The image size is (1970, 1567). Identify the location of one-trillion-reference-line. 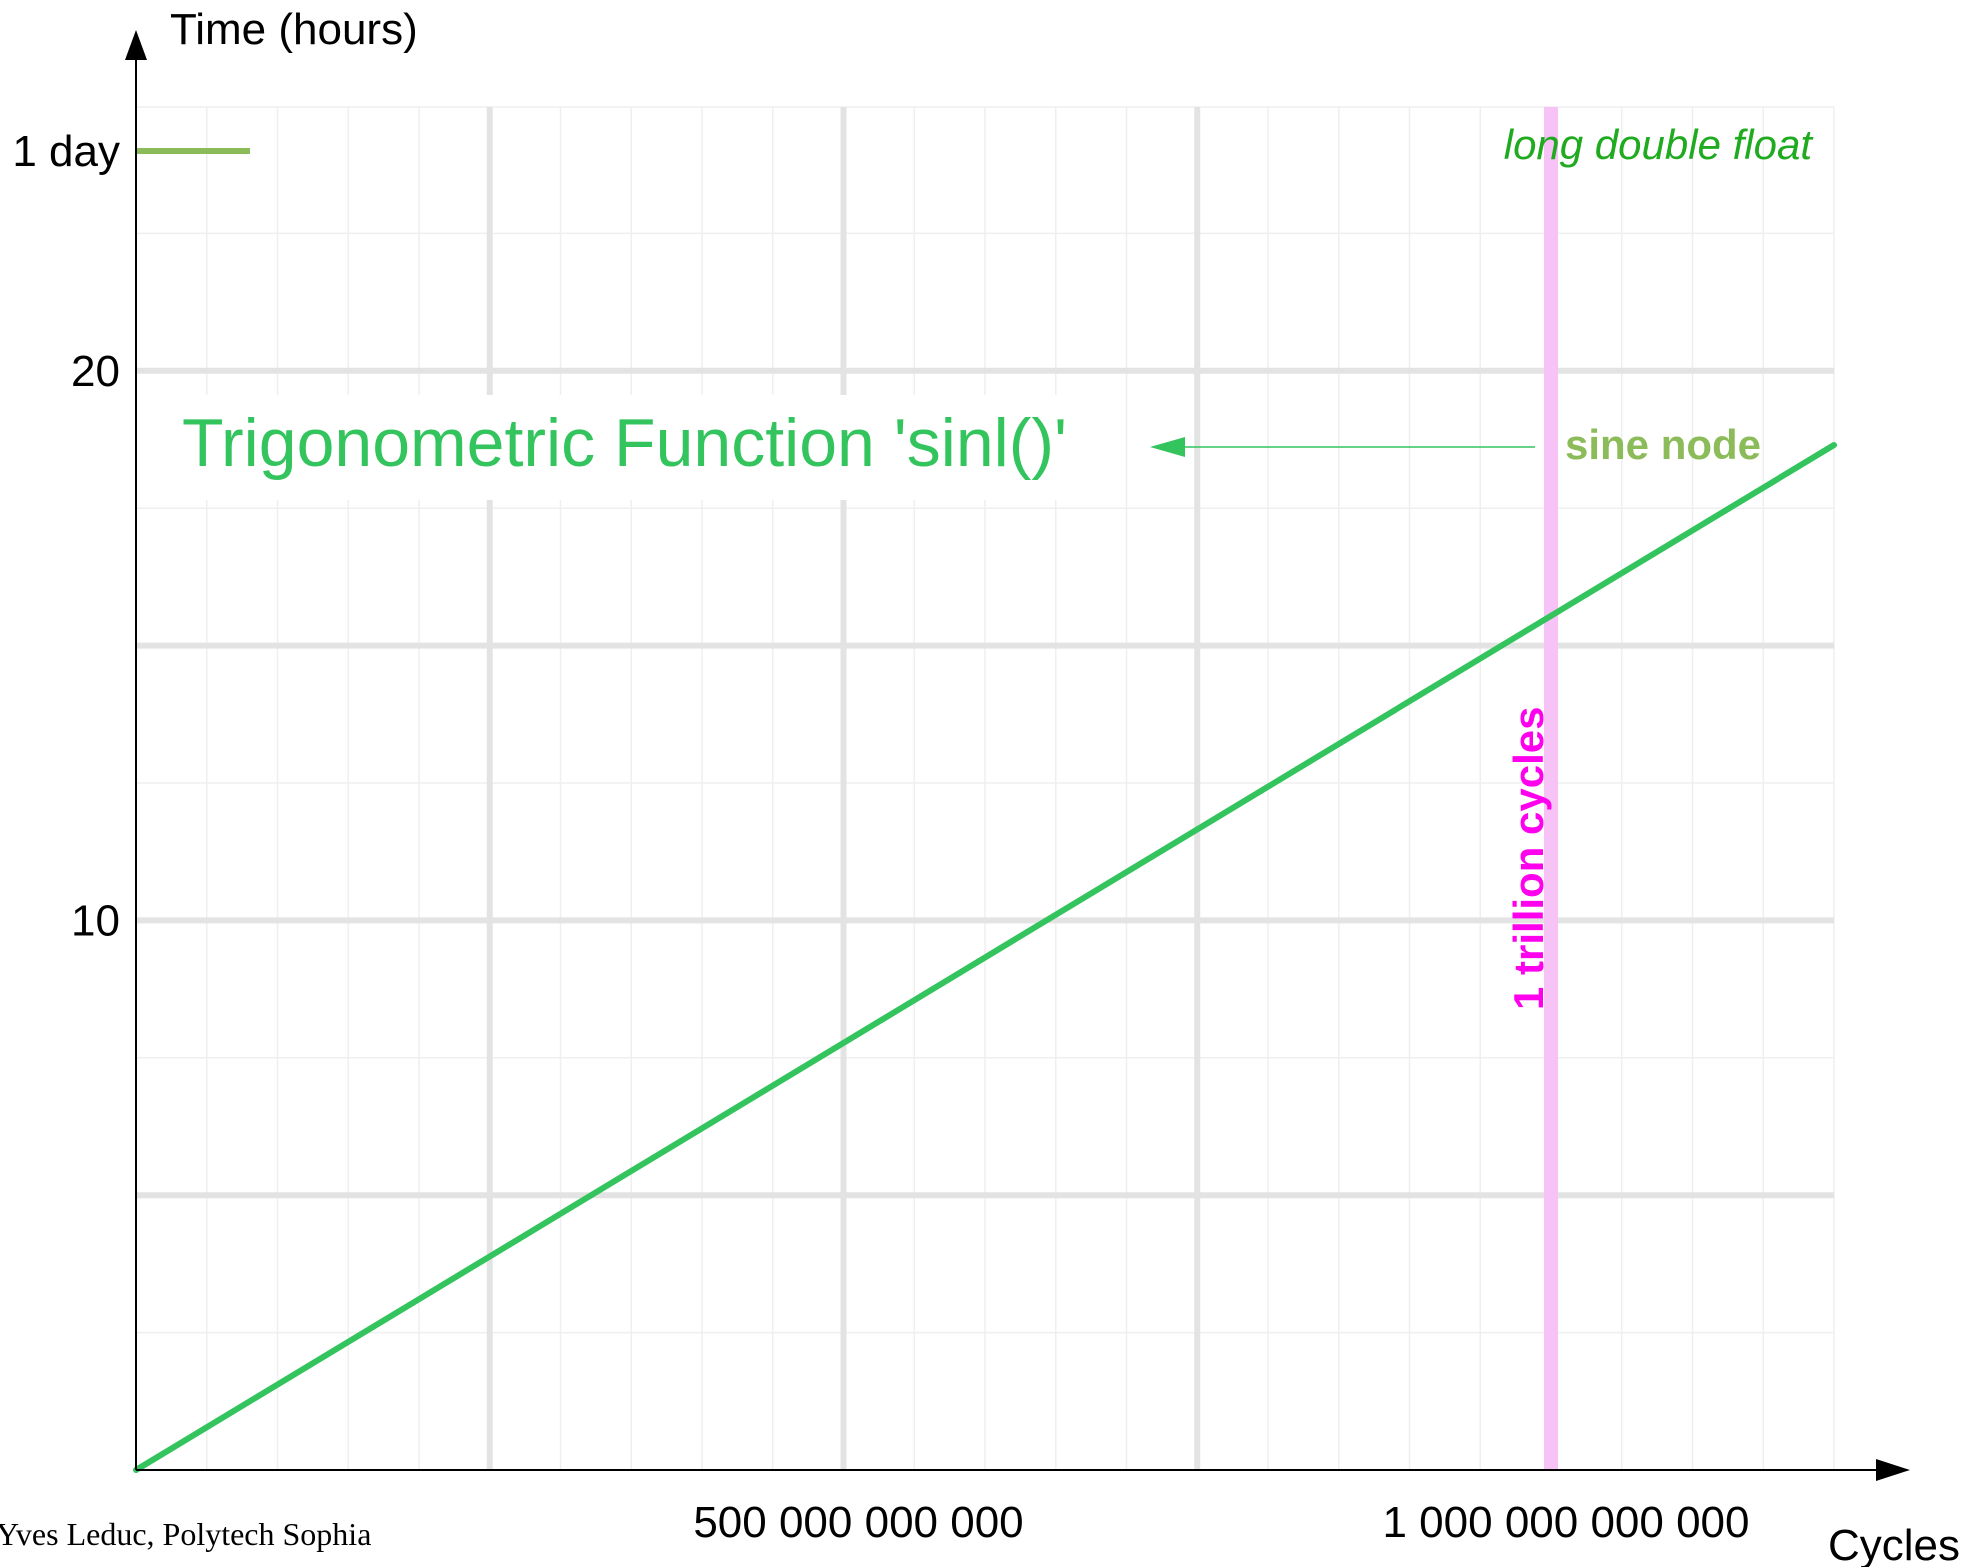
(1551, 788).